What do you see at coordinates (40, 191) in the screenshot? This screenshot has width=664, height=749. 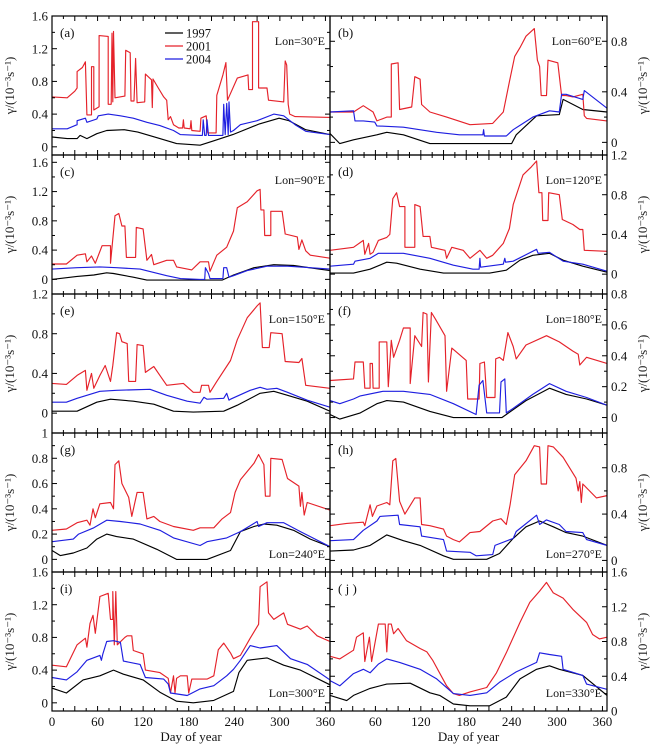 I see `y-tick-label: 1.2` at bounding box center [40, 191].